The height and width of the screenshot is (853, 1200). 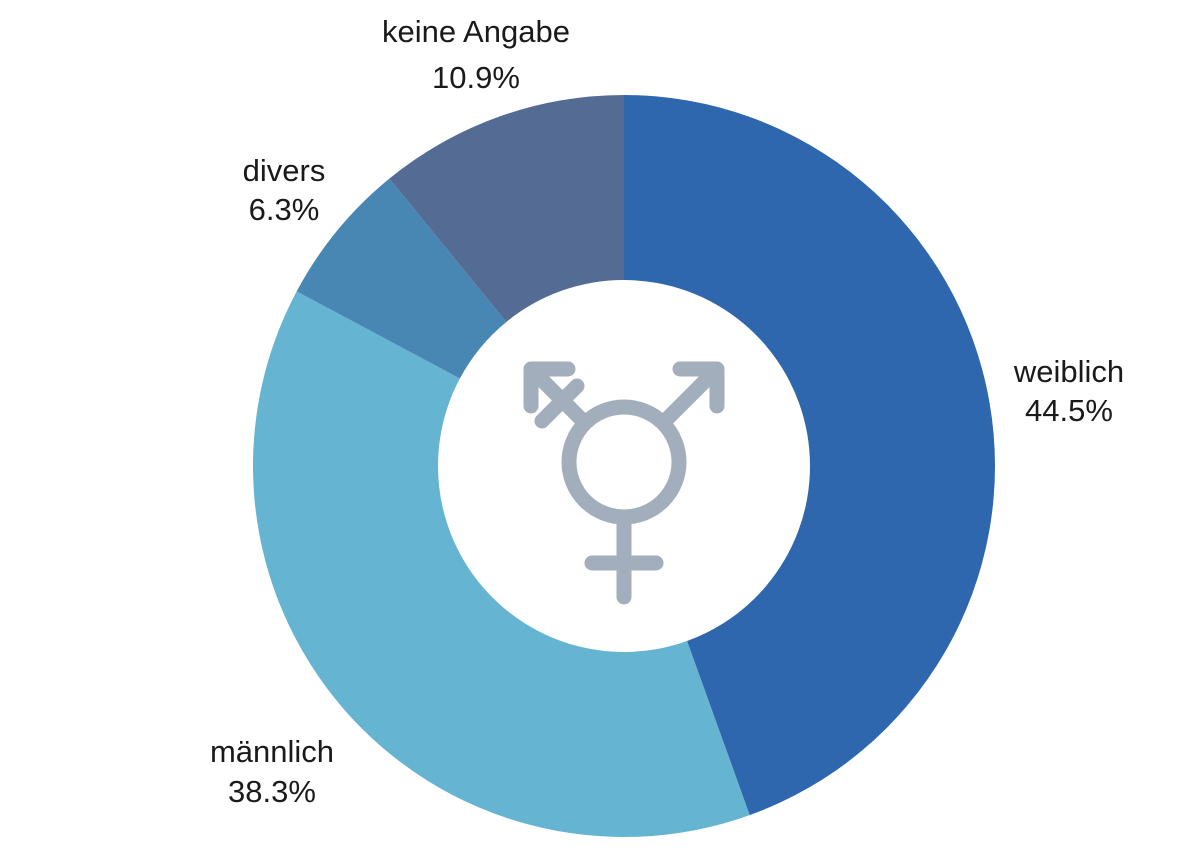 What do you see at coordinates (1068, 371) in the screenshot?
I see `slice-name: weiblich` at bounding box center [1068, 371].